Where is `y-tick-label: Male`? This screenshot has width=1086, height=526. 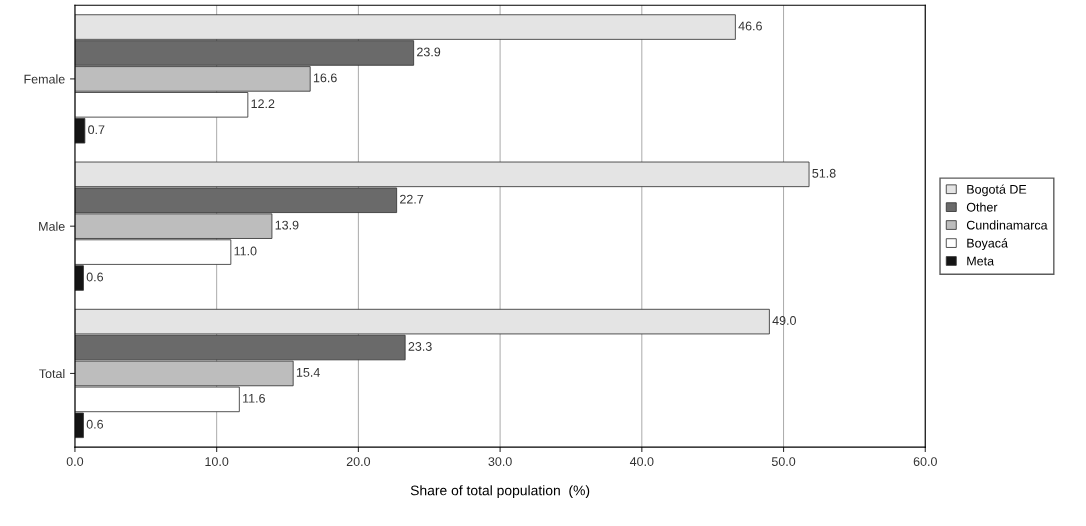
y-tick-label: Male is located at coordinates (52, 226).